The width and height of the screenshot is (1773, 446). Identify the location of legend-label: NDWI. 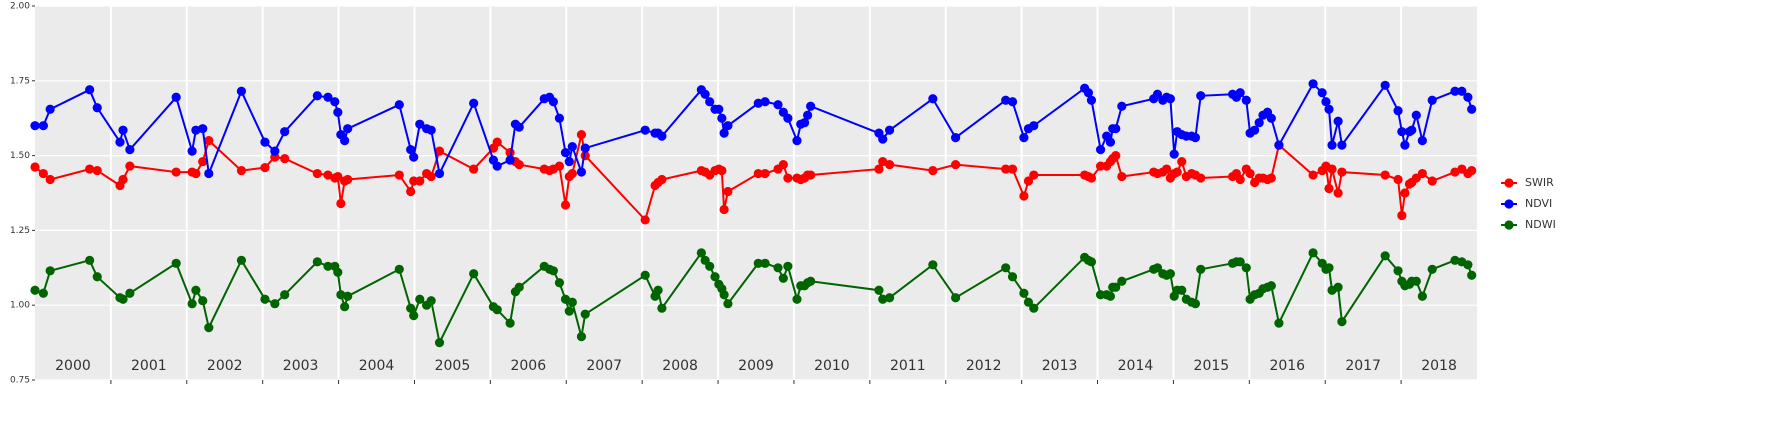
(1540, 224).